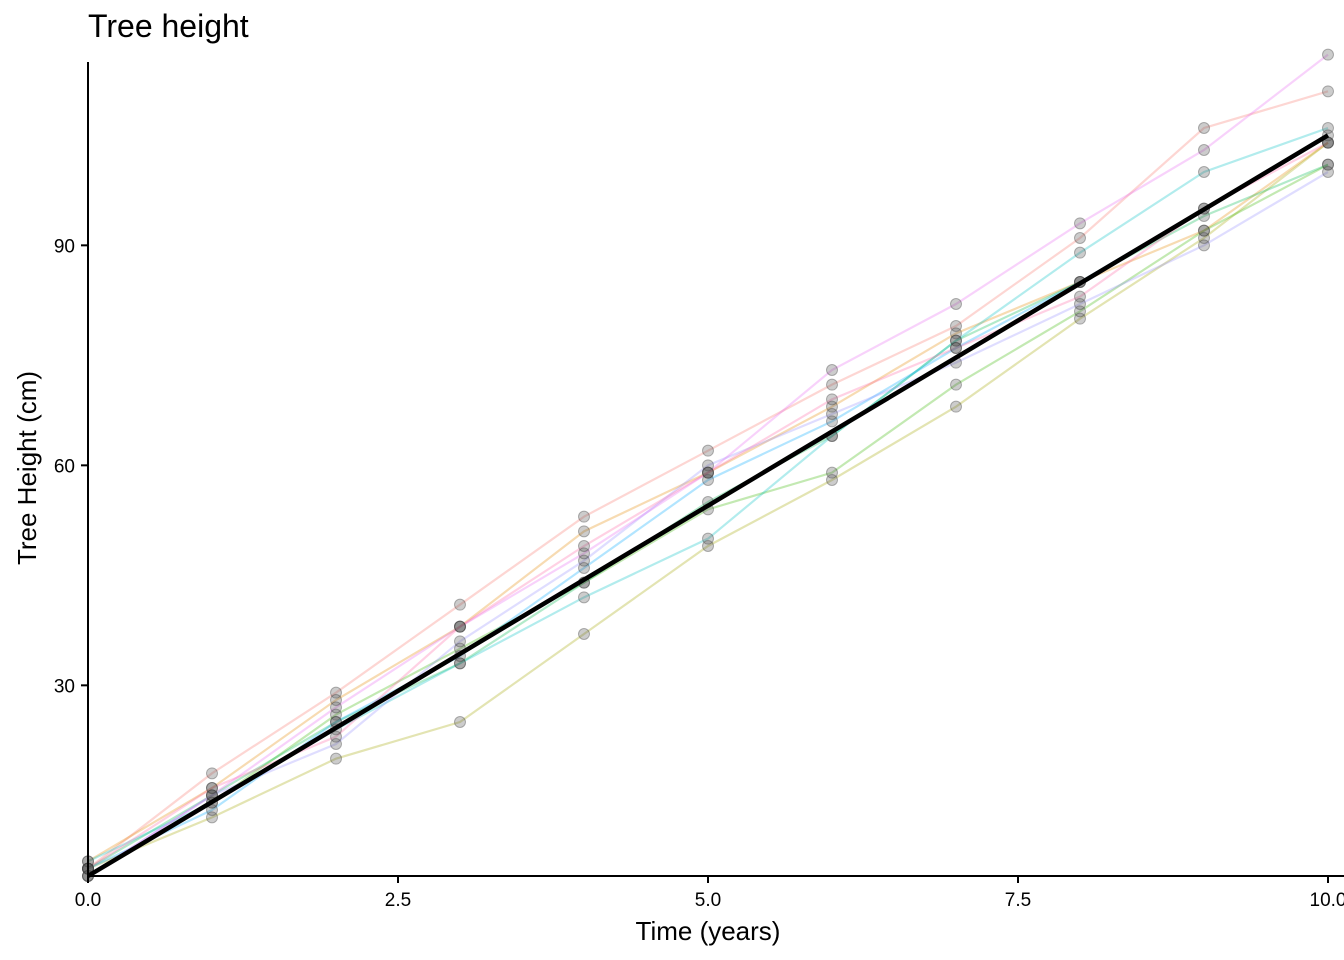 This screenshot has height=960, width=1344. I want to click on x-tick-label: 2.5, so click(398, 900).